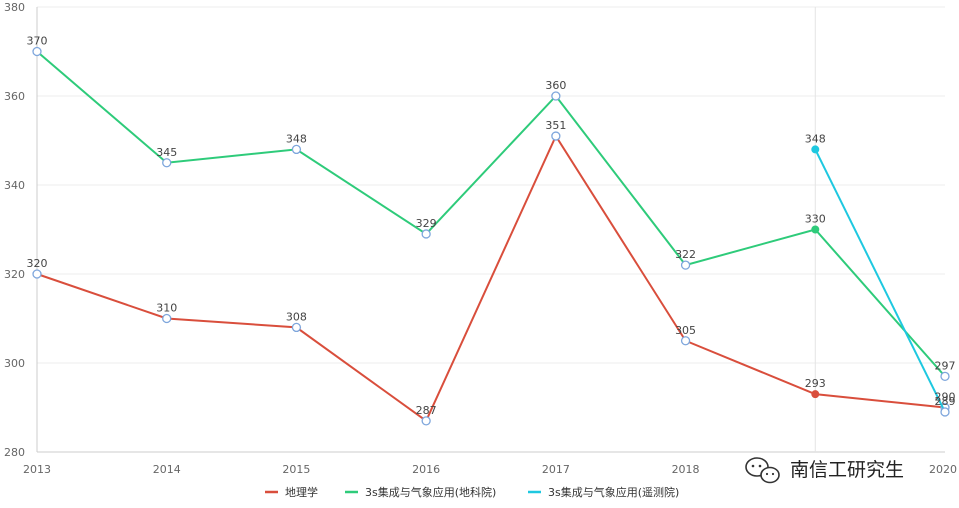 The width and height of the screenshot is (959, 508). Describe the element at coordinates (945, 401) in the screenshot. I see `data-label: 289` at that location.